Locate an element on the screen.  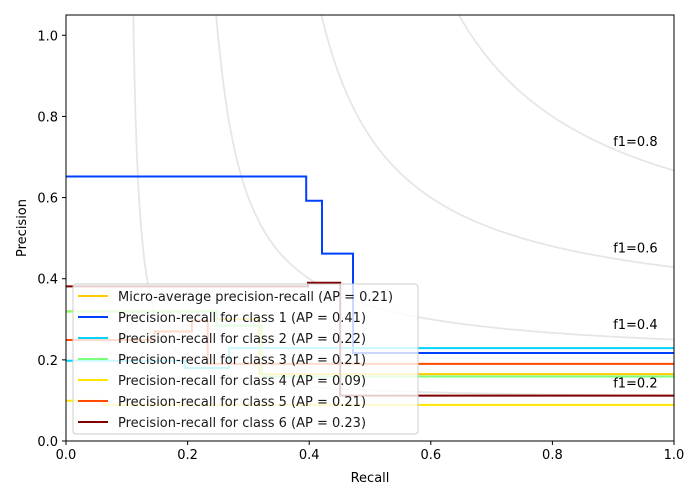
y-axis-label: Precision is located at coordinates (22, 228).